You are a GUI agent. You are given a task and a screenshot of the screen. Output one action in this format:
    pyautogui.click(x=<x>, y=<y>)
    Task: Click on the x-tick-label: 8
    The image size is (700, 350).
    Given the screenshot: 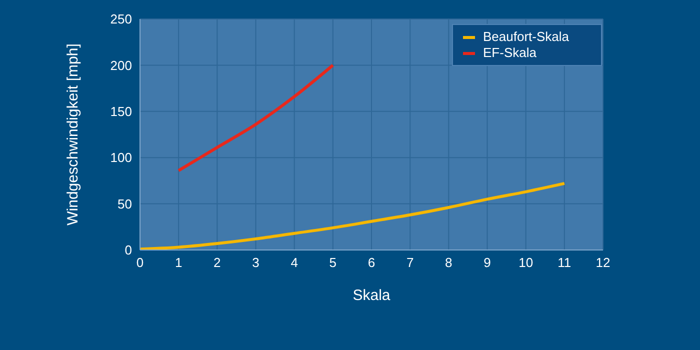 What is the action you would take?
    pyautogui.click(x=448, y=262)
    